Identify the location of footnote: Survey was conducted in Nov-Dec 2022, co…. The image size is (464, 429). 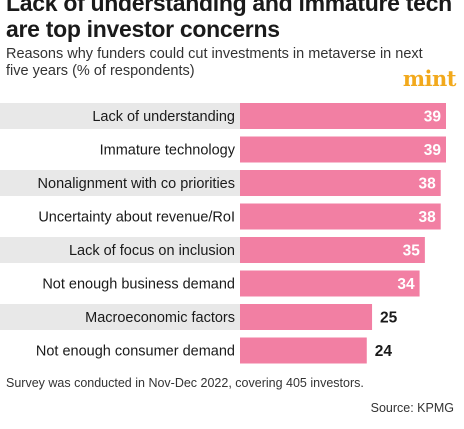
(185, 383).